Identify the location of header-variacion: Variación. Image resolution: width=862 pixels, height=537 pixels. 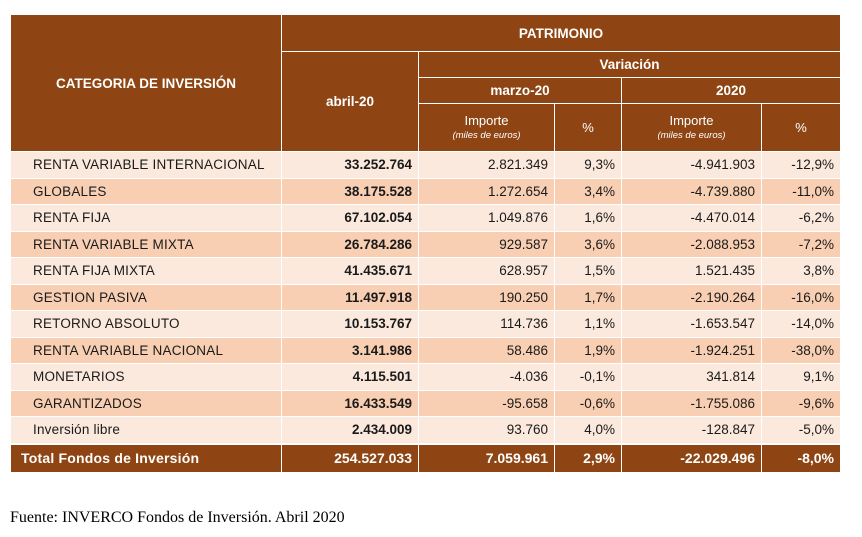
(629, 64).